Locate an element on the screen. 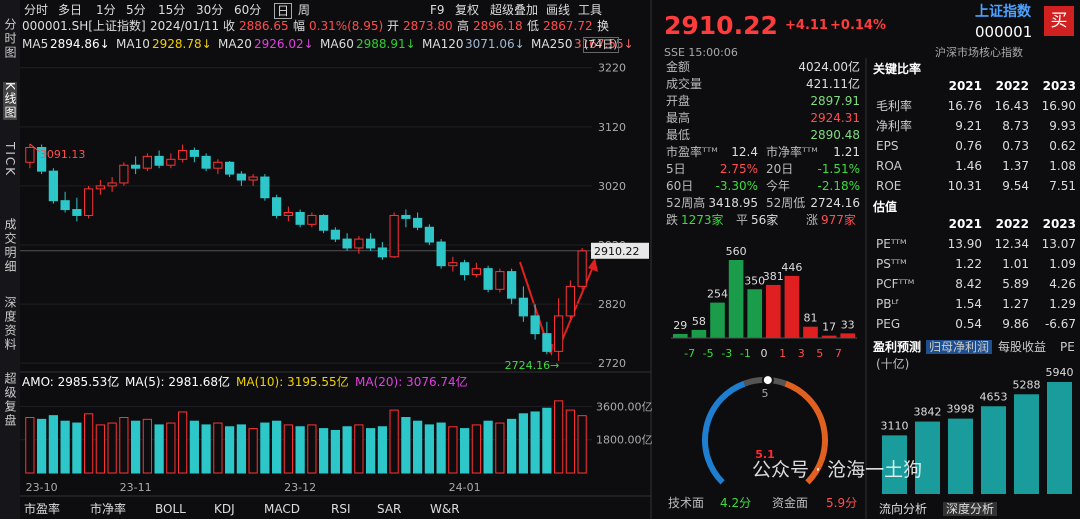 The width and height of the screenshot is (1080, 519). breadth-value: 1273家 is located at coordinates (702, 220).